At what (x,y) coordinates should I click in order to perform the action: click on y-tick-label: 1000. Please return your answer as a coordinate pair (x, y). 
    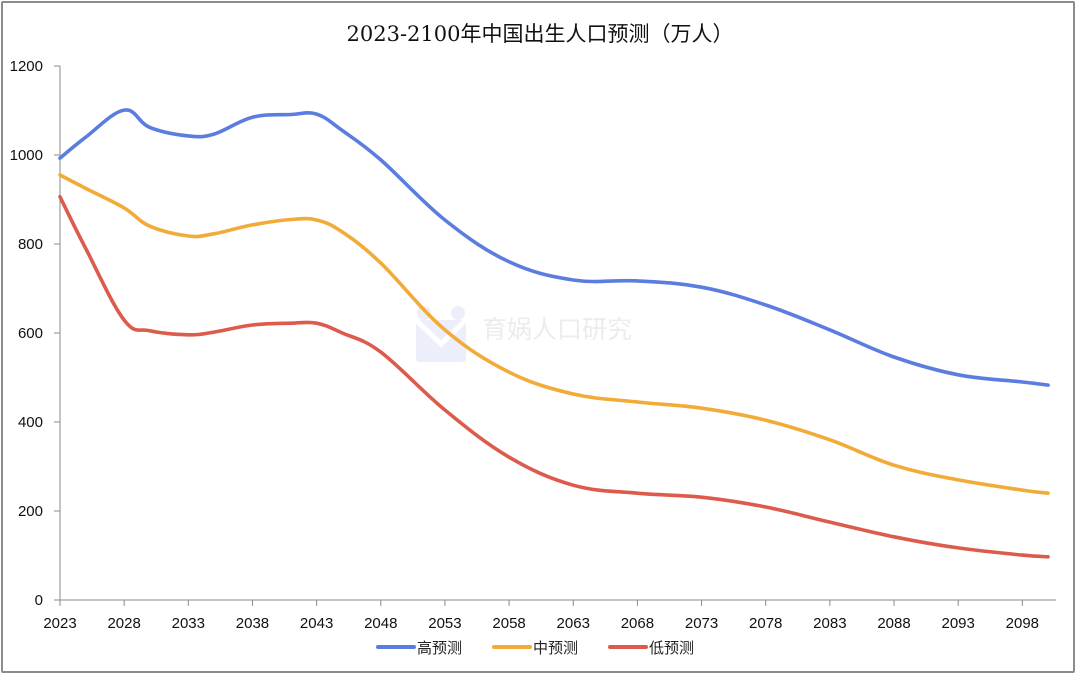
    Looking at the image, I should click on (26, 155).